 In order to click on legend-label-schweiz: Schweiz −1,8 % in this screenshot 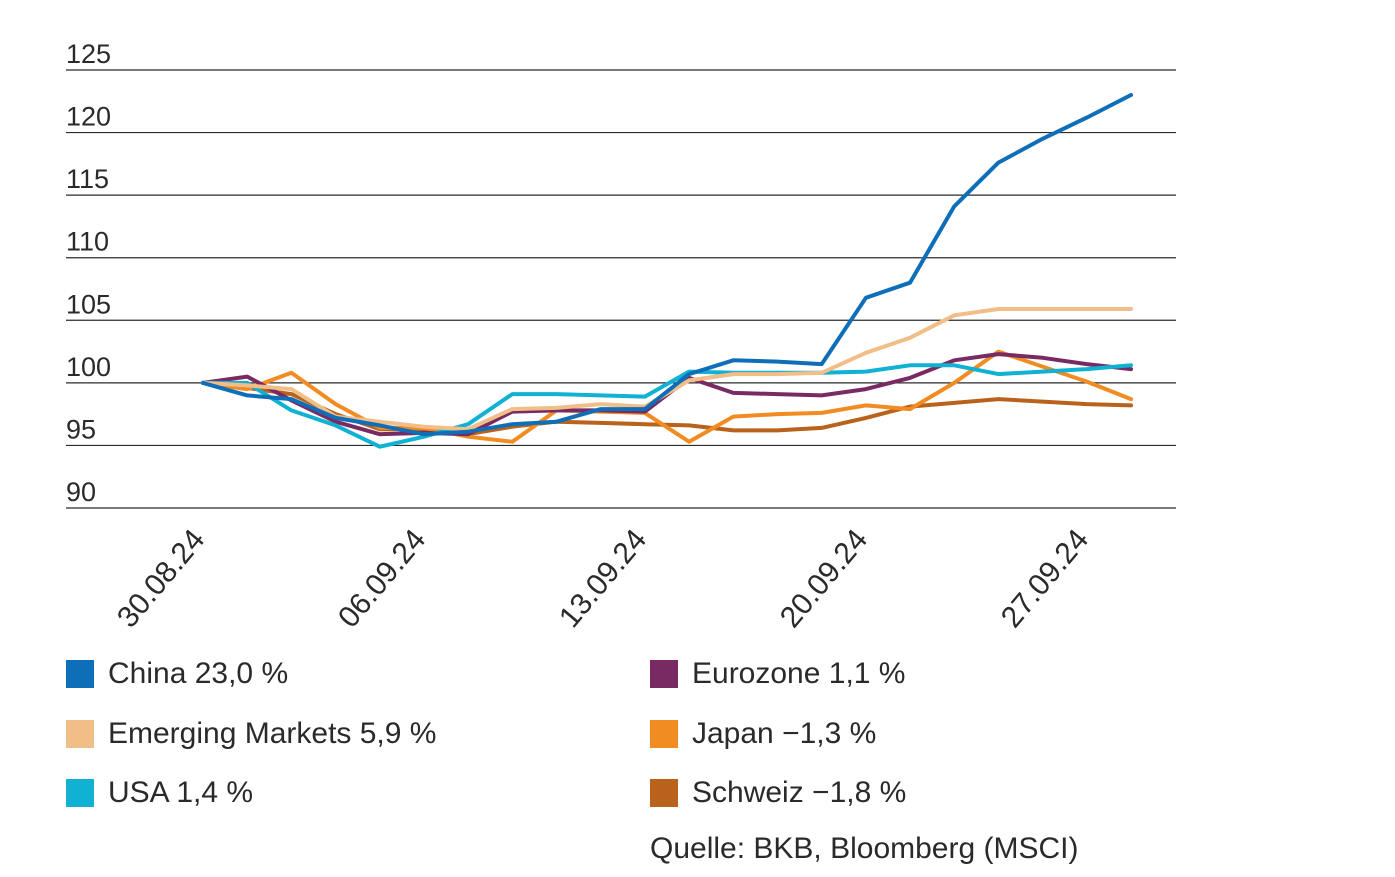, I will do `click(799, 792)`.